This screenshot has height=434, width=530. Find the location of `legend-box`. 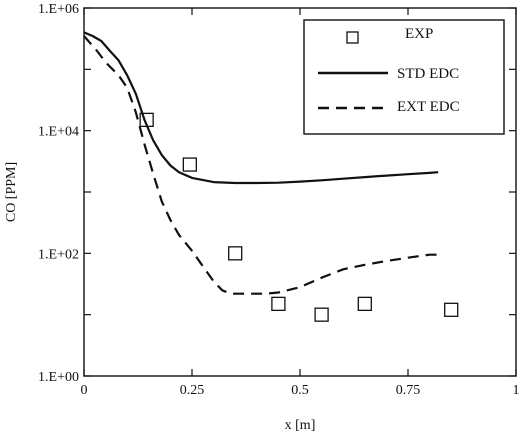

legend-box is located at coordinates (404, 77).